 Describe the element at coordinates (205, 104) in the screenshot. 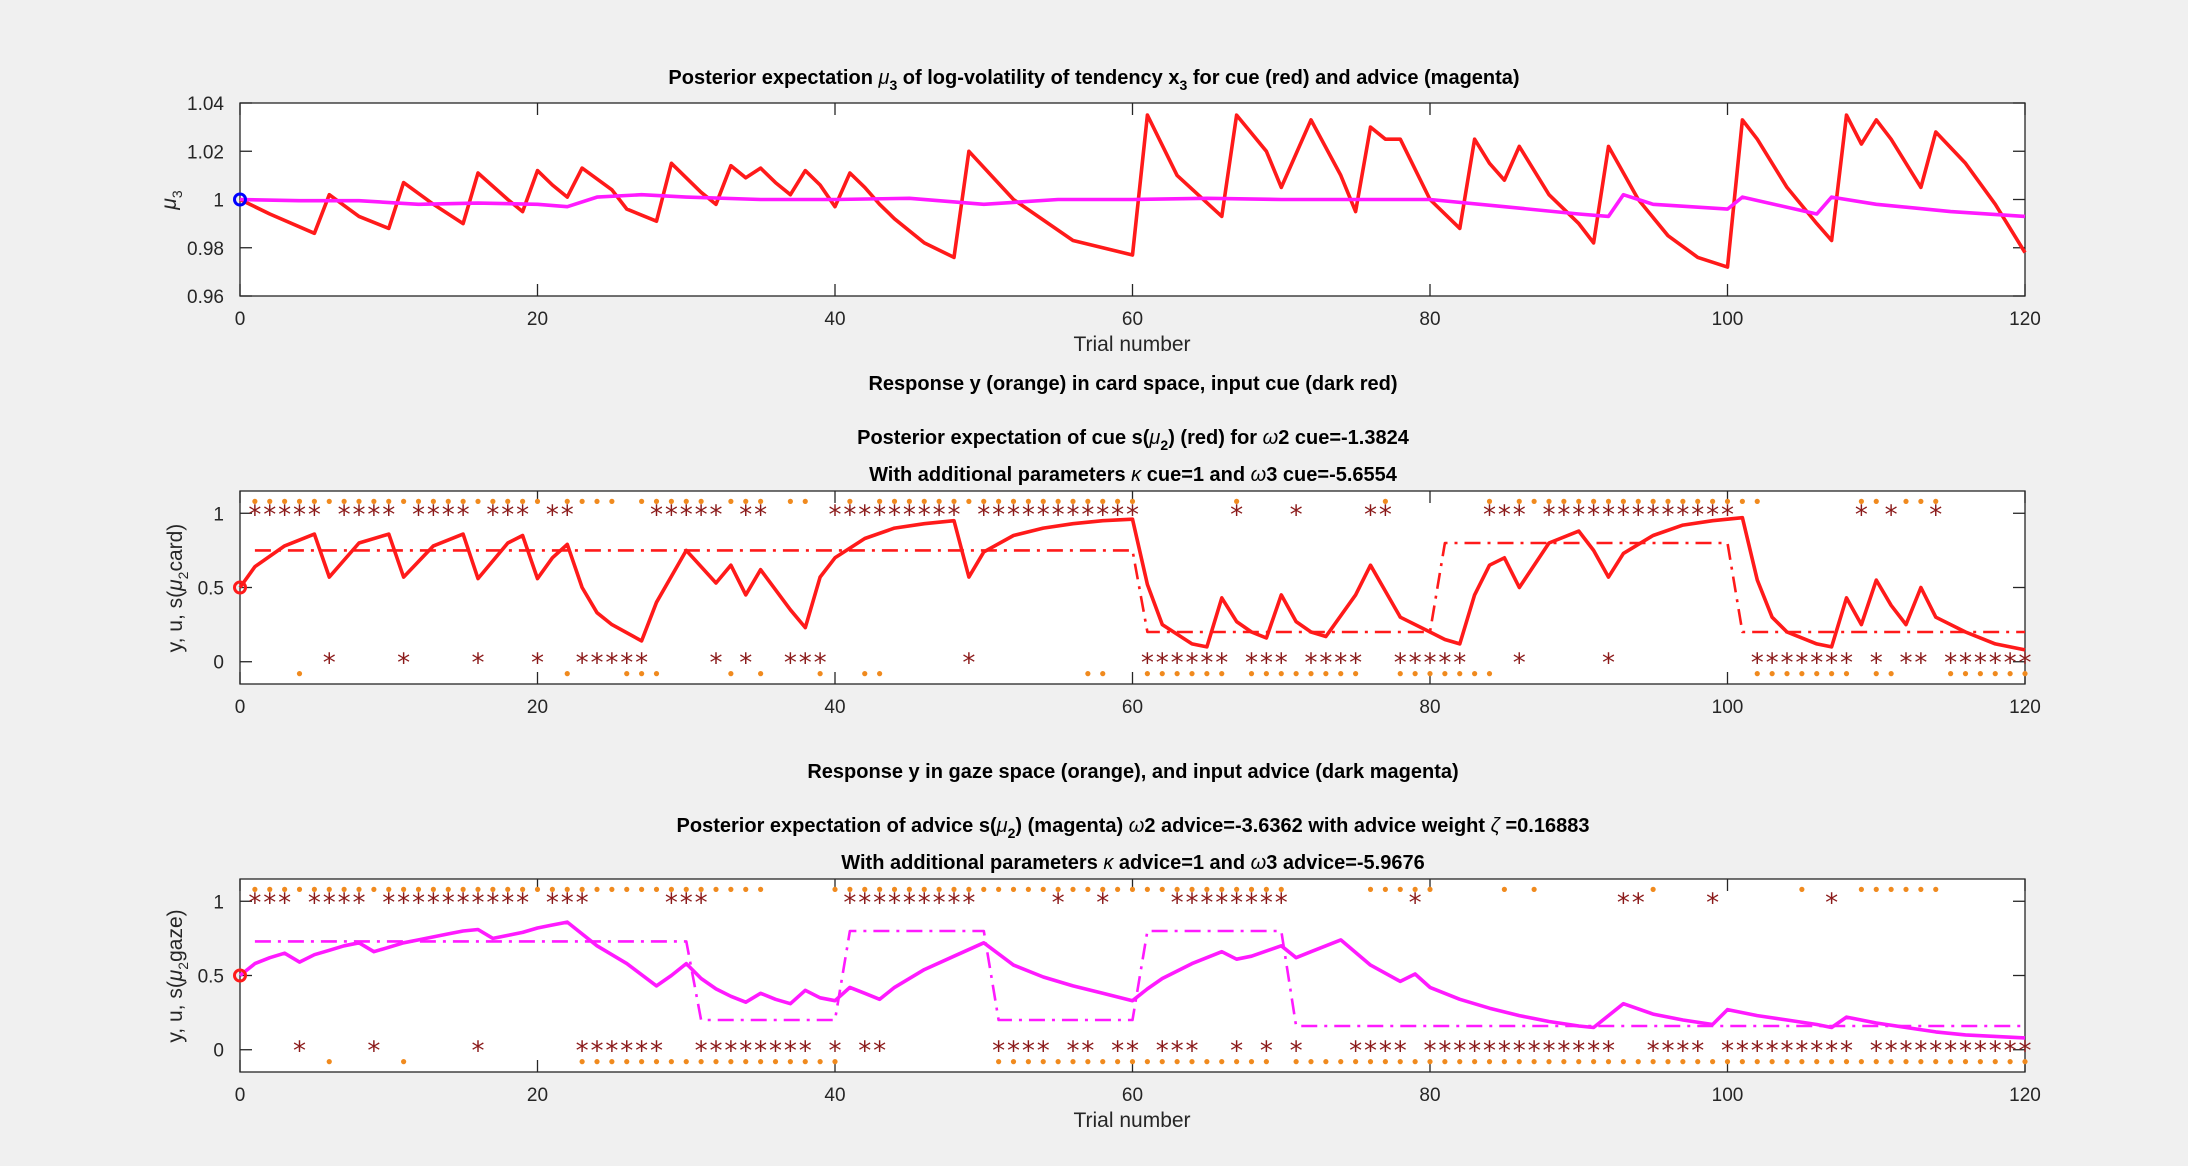

I see `y-tick-label: 1.04` at that location.